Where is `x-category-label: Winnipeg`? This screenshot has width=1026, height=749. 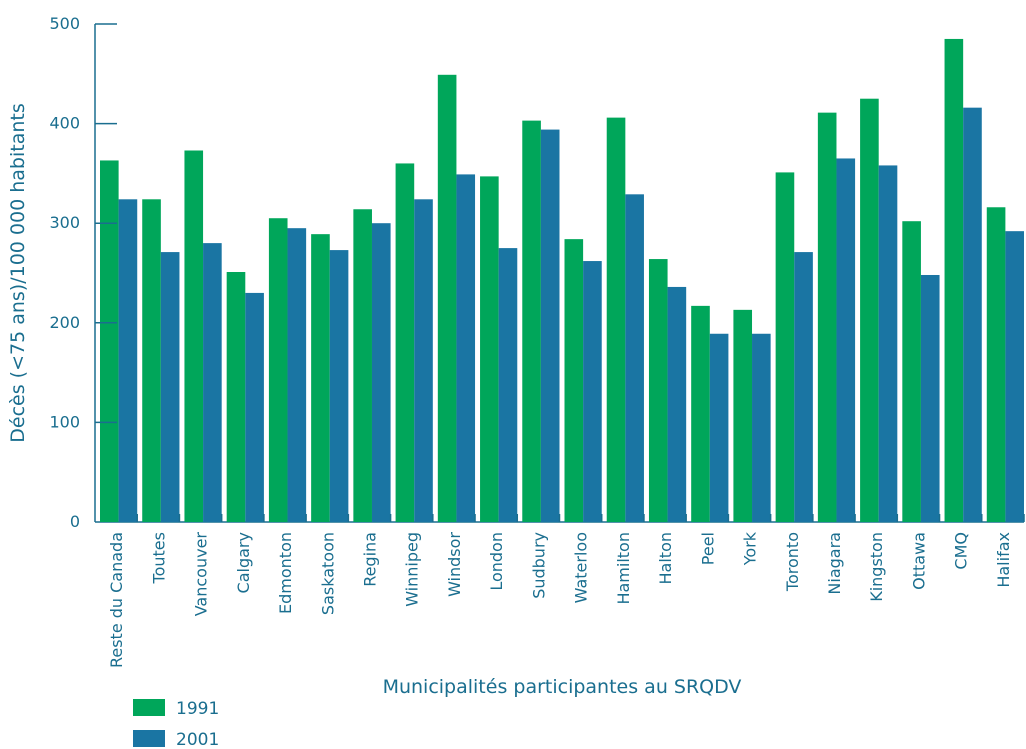
x-category-label: Winnipeg is located at coordinates (412, 569).